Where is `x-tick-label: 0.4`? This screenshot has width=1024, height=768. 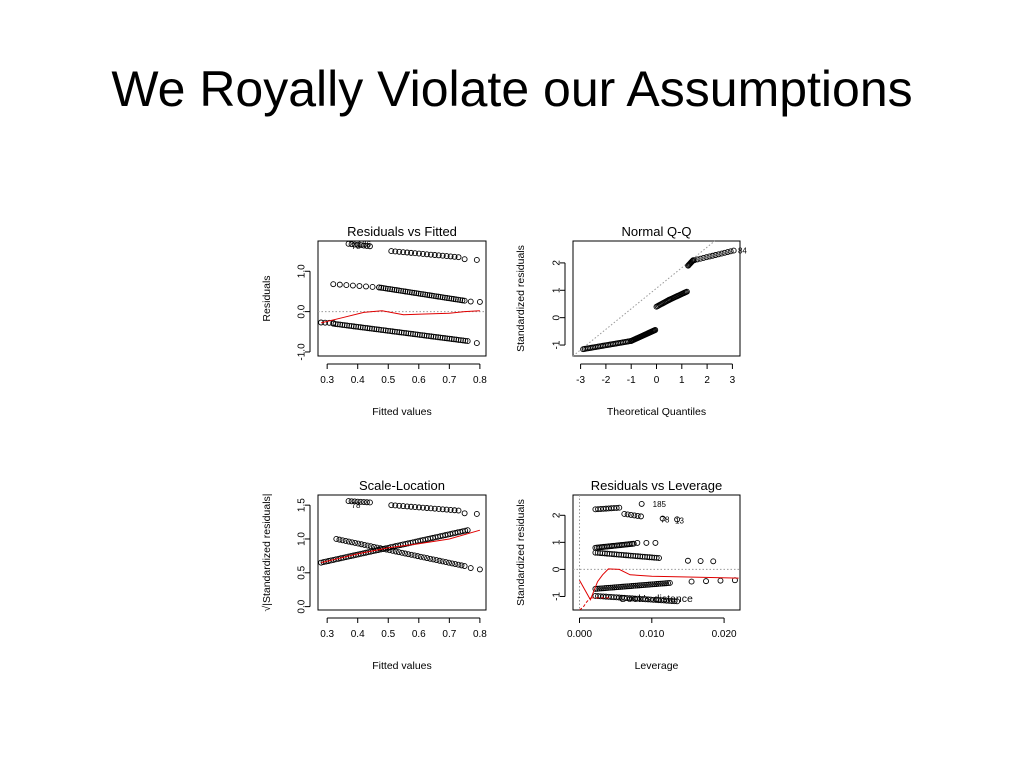
x-tick-label: 0.4 is located at coordinates (358, 634).